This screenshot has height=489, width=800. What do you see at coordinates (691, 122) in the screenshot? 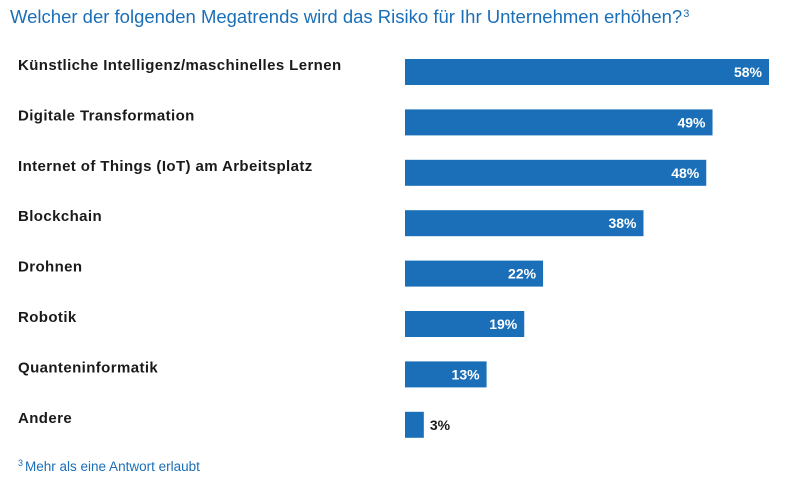
I see `value-label-2: 49%` at bounding box center [691, 122].